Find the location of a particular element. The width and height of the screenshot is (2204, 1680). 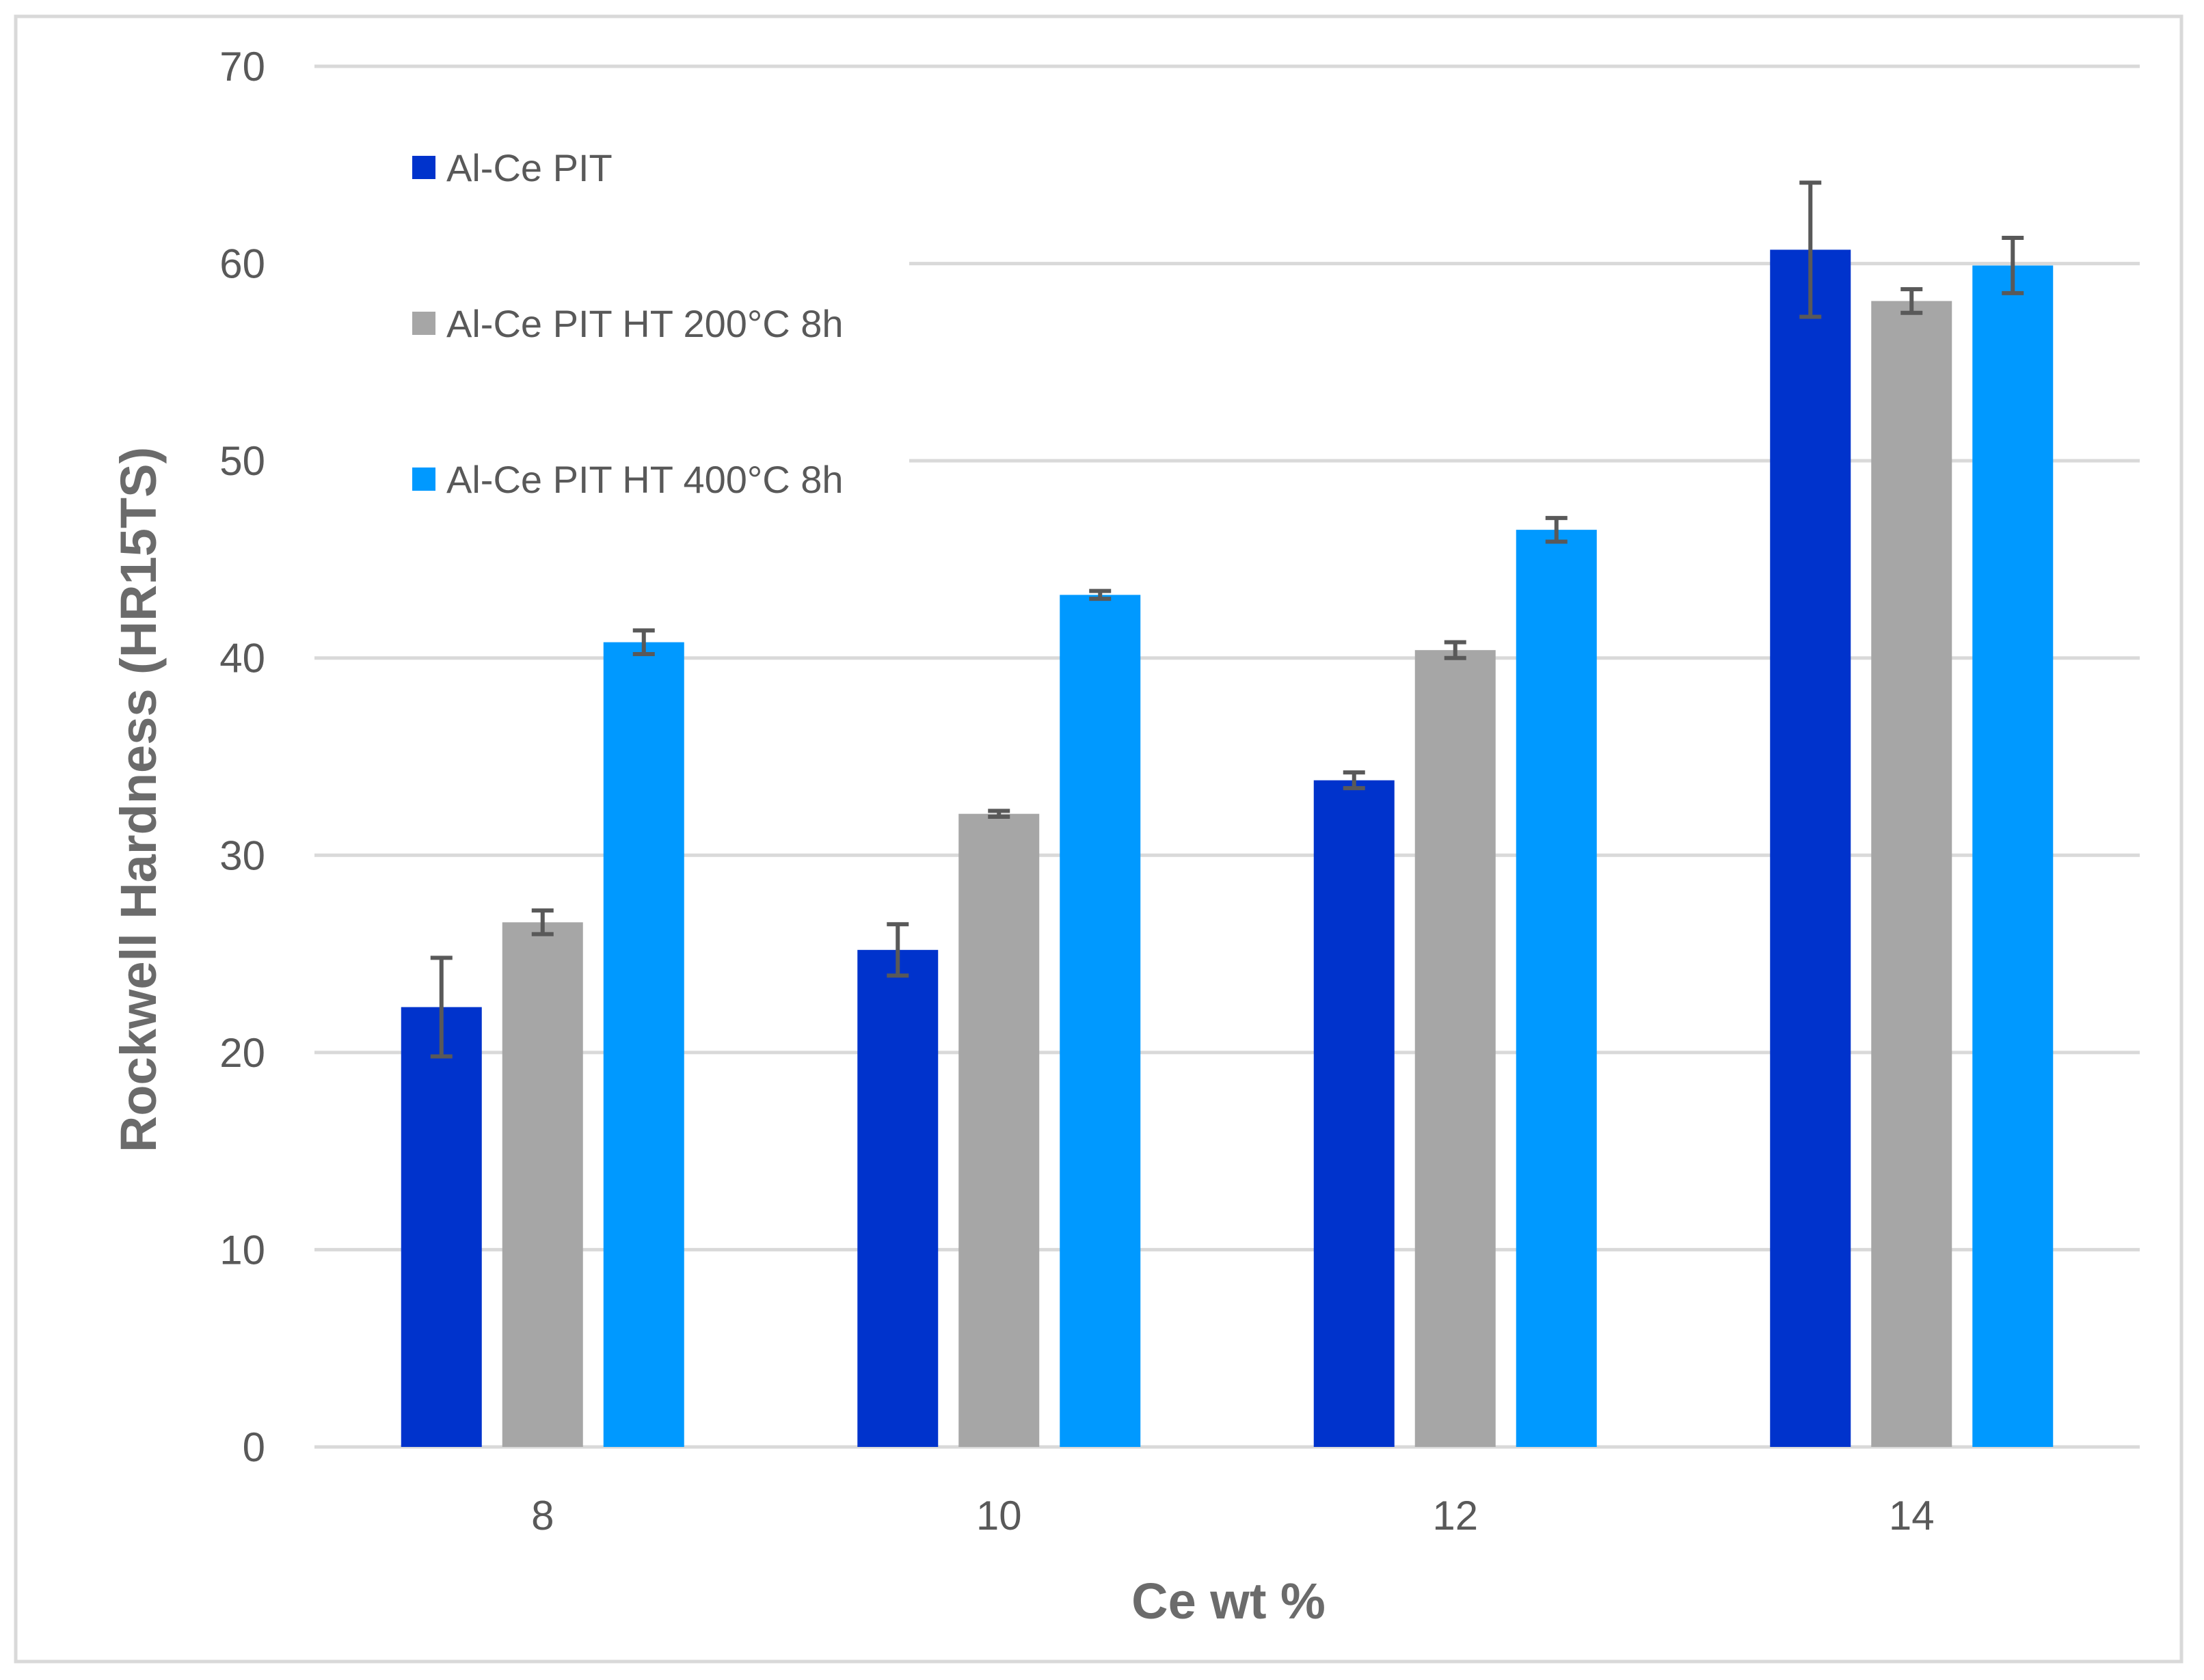

y-tick-labels: 0 10 20 30 40 50 60 70 is located at coordinates (242, 757).